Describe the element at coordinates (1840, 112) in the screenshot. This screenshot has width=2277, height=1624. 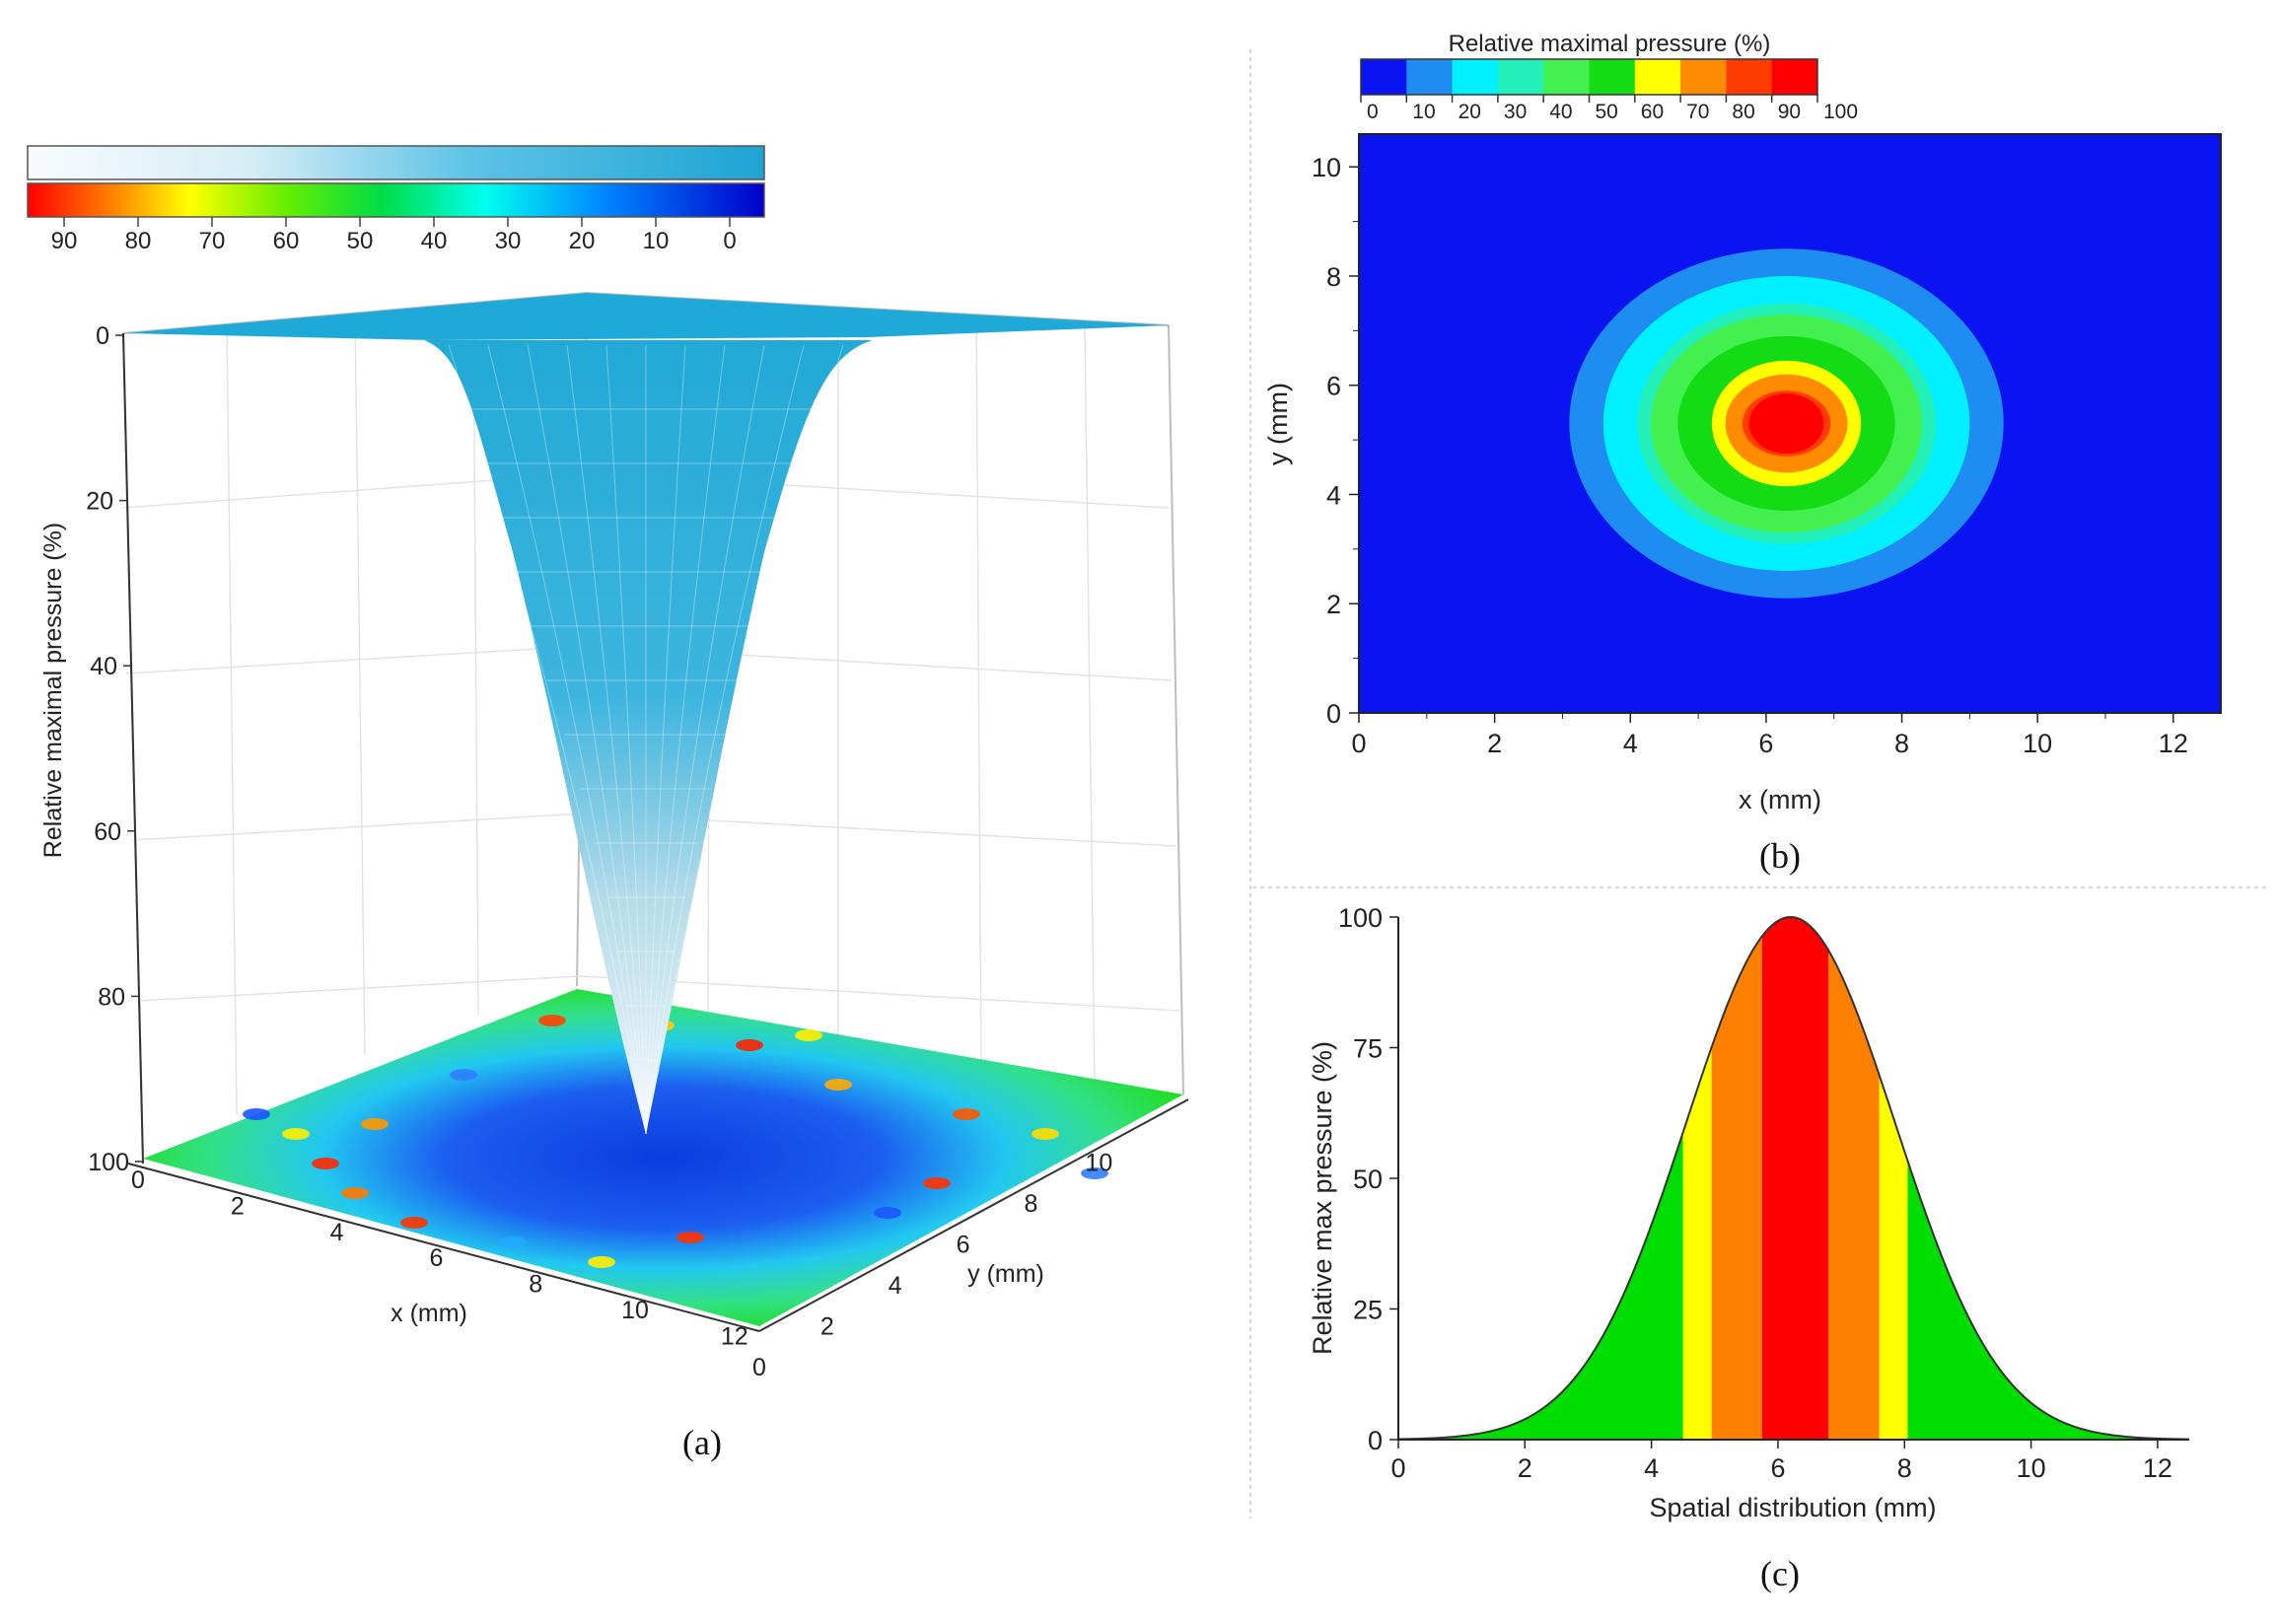
I see `colorbar-b-tick-label: 100` at that location.